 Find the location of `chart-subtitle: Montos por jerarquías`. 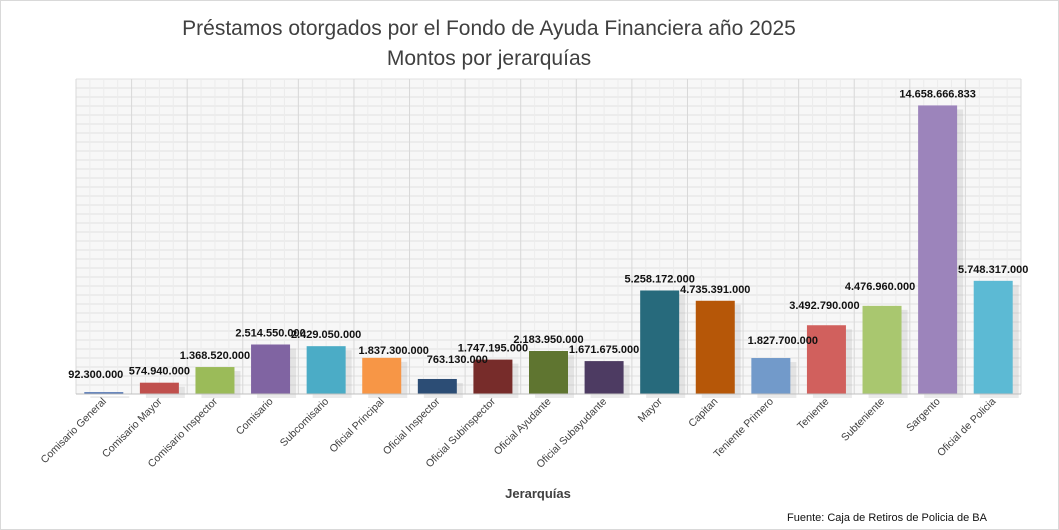

chart-subtitle: Montos por jerarquías is located at coordinates (489, 58).